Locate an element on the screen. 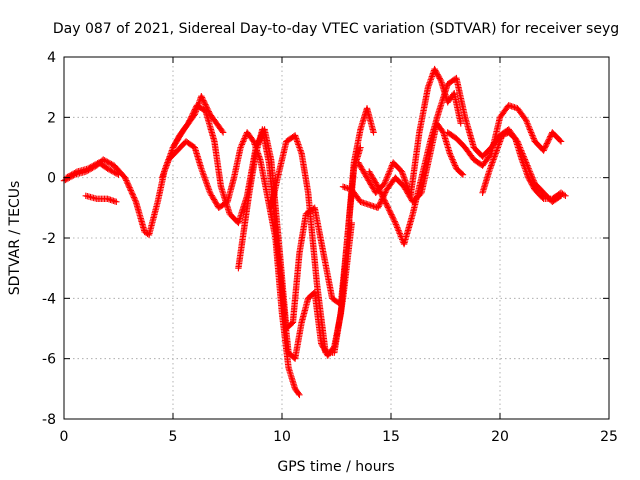 Image resolution: width=640 pixels, height=480 pixels. y-tick-label: -2 is located at coordinates (49, 239).